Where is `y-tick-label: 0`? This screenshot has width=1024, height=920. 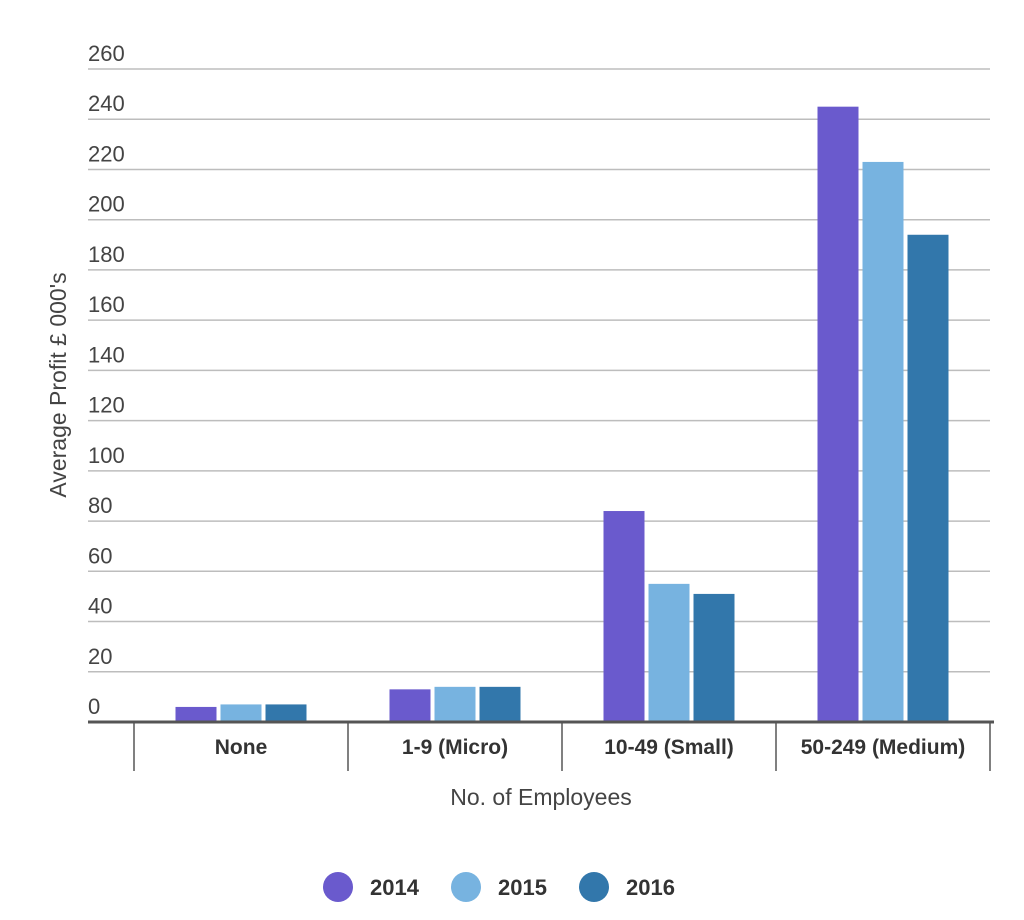
y-tick-label: 0 is located at coordinates (94, 706).